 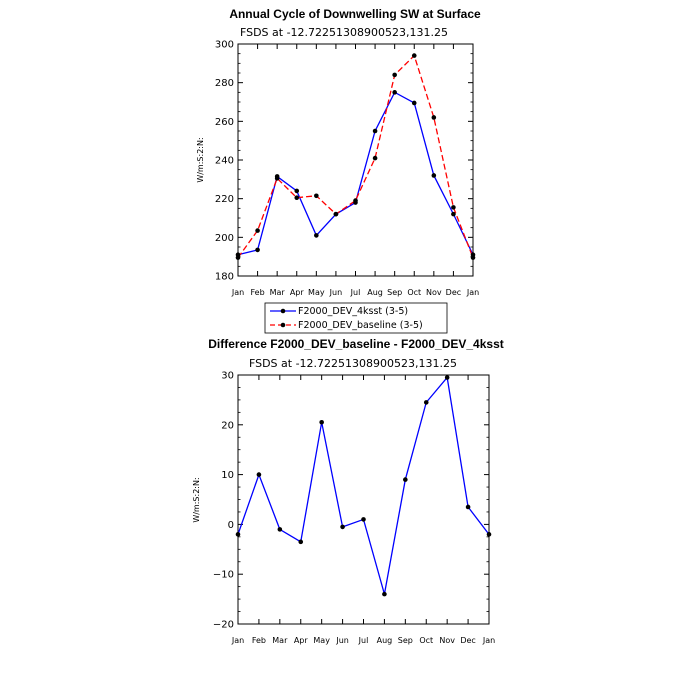 What do you see at coordinates (227, 376) in the screenshot?
I see `y-tick-label: 30` at bounding box center [227, 376].